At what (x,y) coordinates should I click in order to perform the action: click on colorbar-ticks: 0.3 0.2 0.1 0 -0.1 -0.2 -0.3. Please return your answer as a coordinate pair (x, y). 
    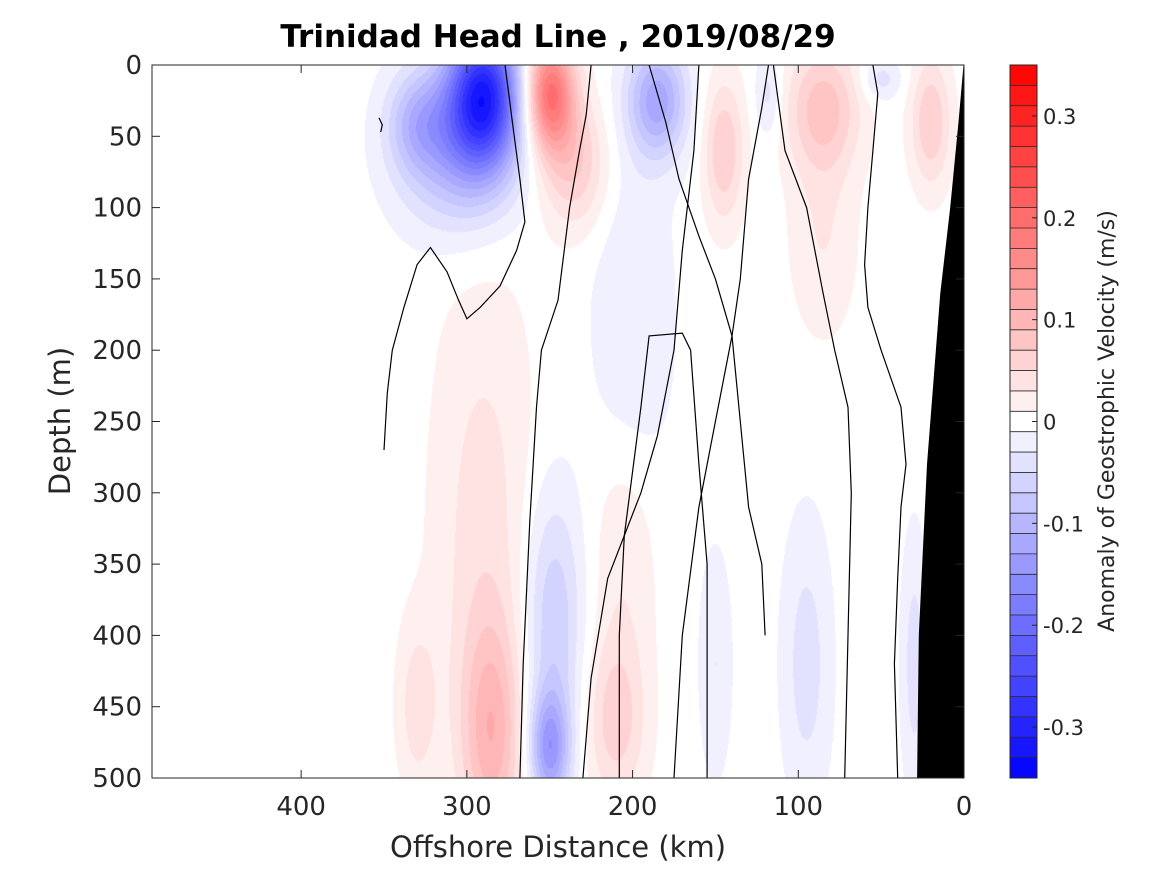
    Looking at the image, I should click on (1058, 422).